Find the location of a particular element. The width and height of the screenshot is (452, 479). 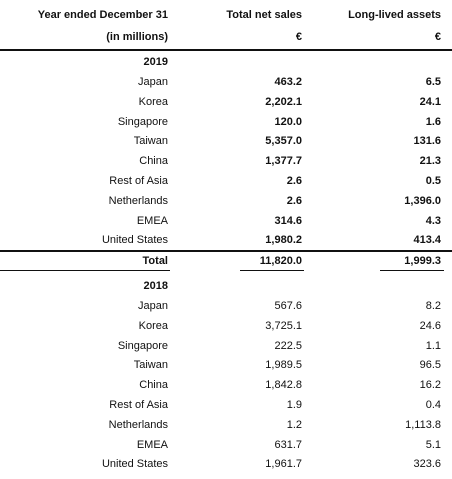

column-subheader: (in millions) is located at coordinates (137, 37).